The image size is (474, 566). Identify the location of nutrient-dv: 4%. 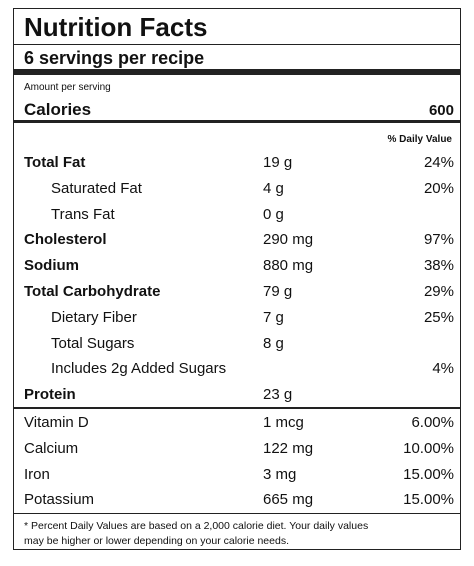
(443, 369).